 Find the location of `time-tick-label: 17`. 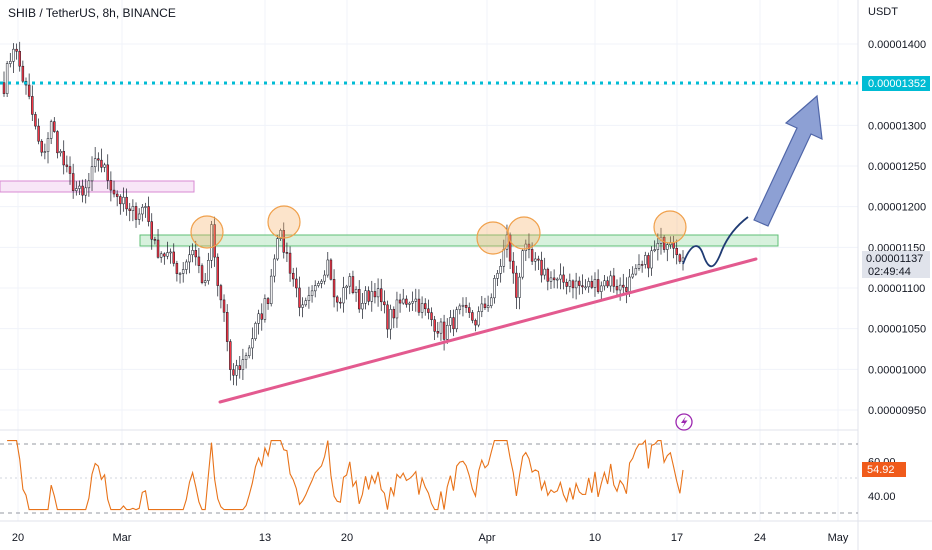

time-tick-label: 17 is located at coordinates (677, 538).